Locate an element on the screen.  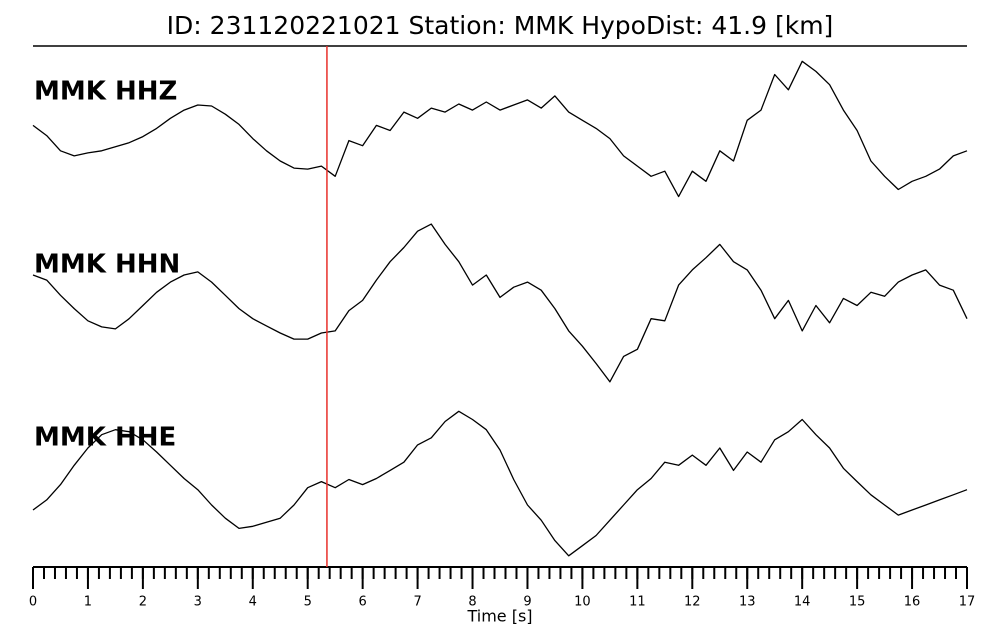
x-tick-label: 0 is located at coordinates (33, 602).